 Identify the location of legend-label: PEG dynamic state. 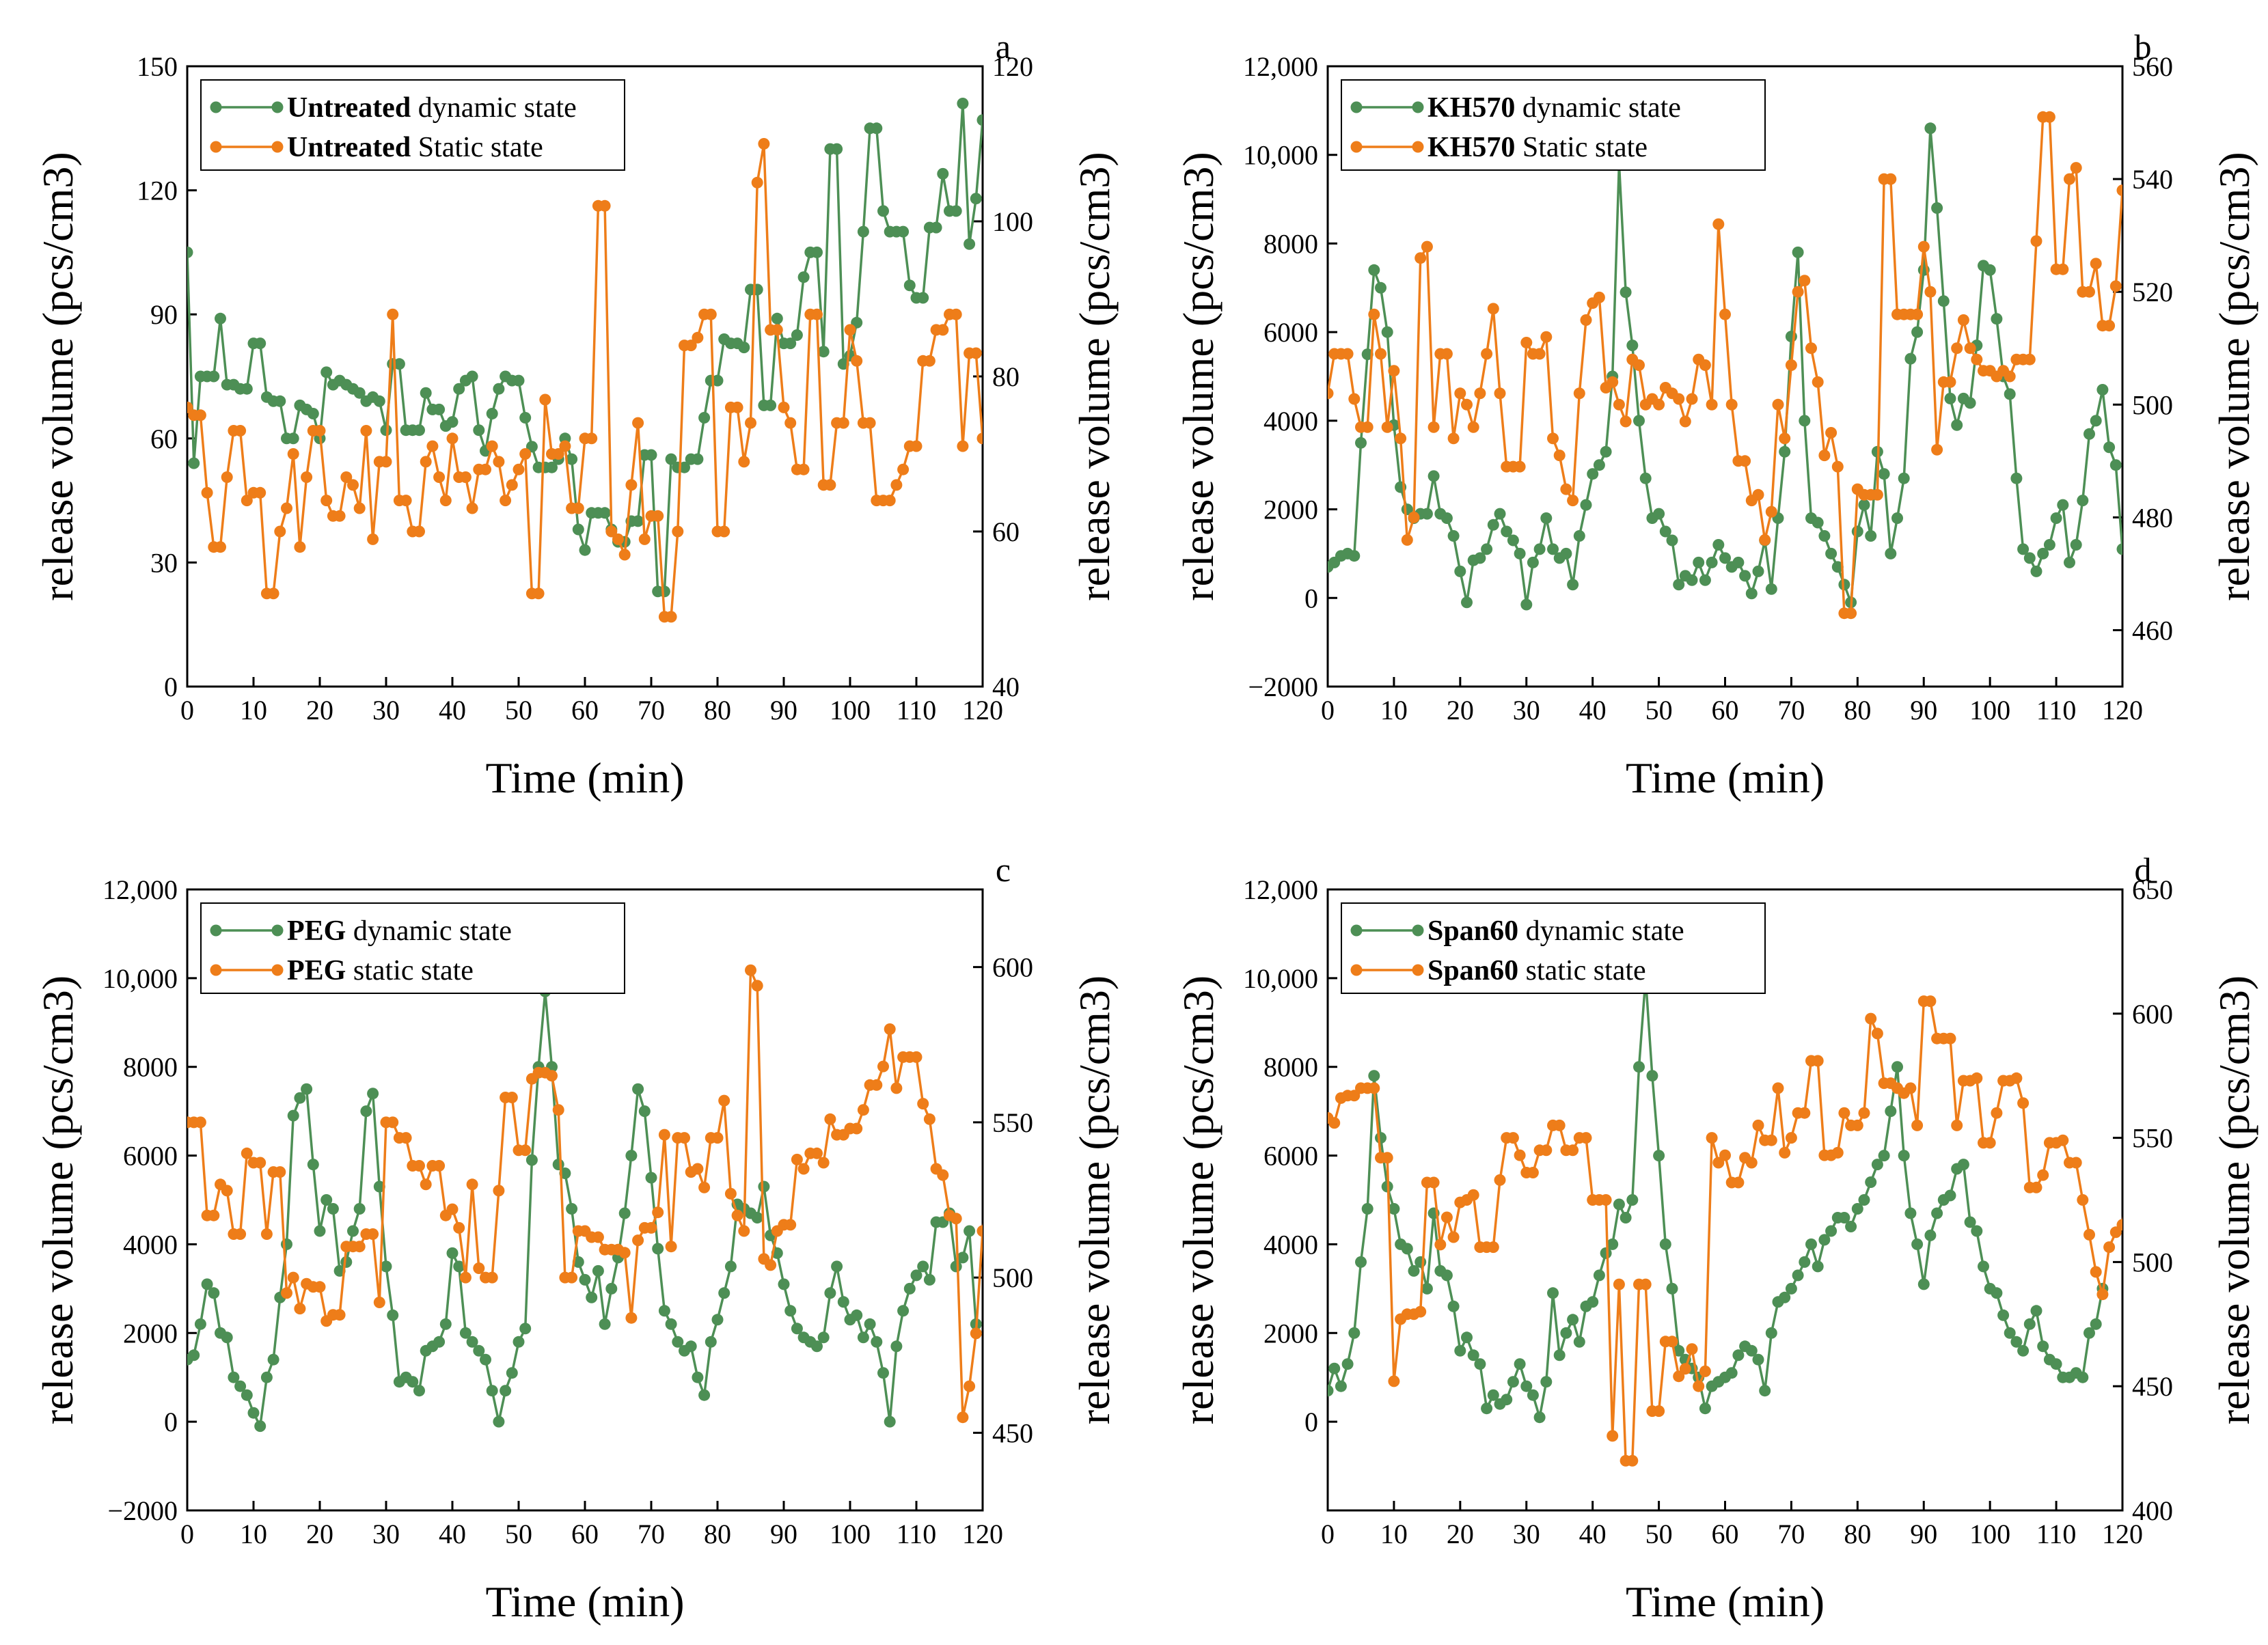
(399, 931).